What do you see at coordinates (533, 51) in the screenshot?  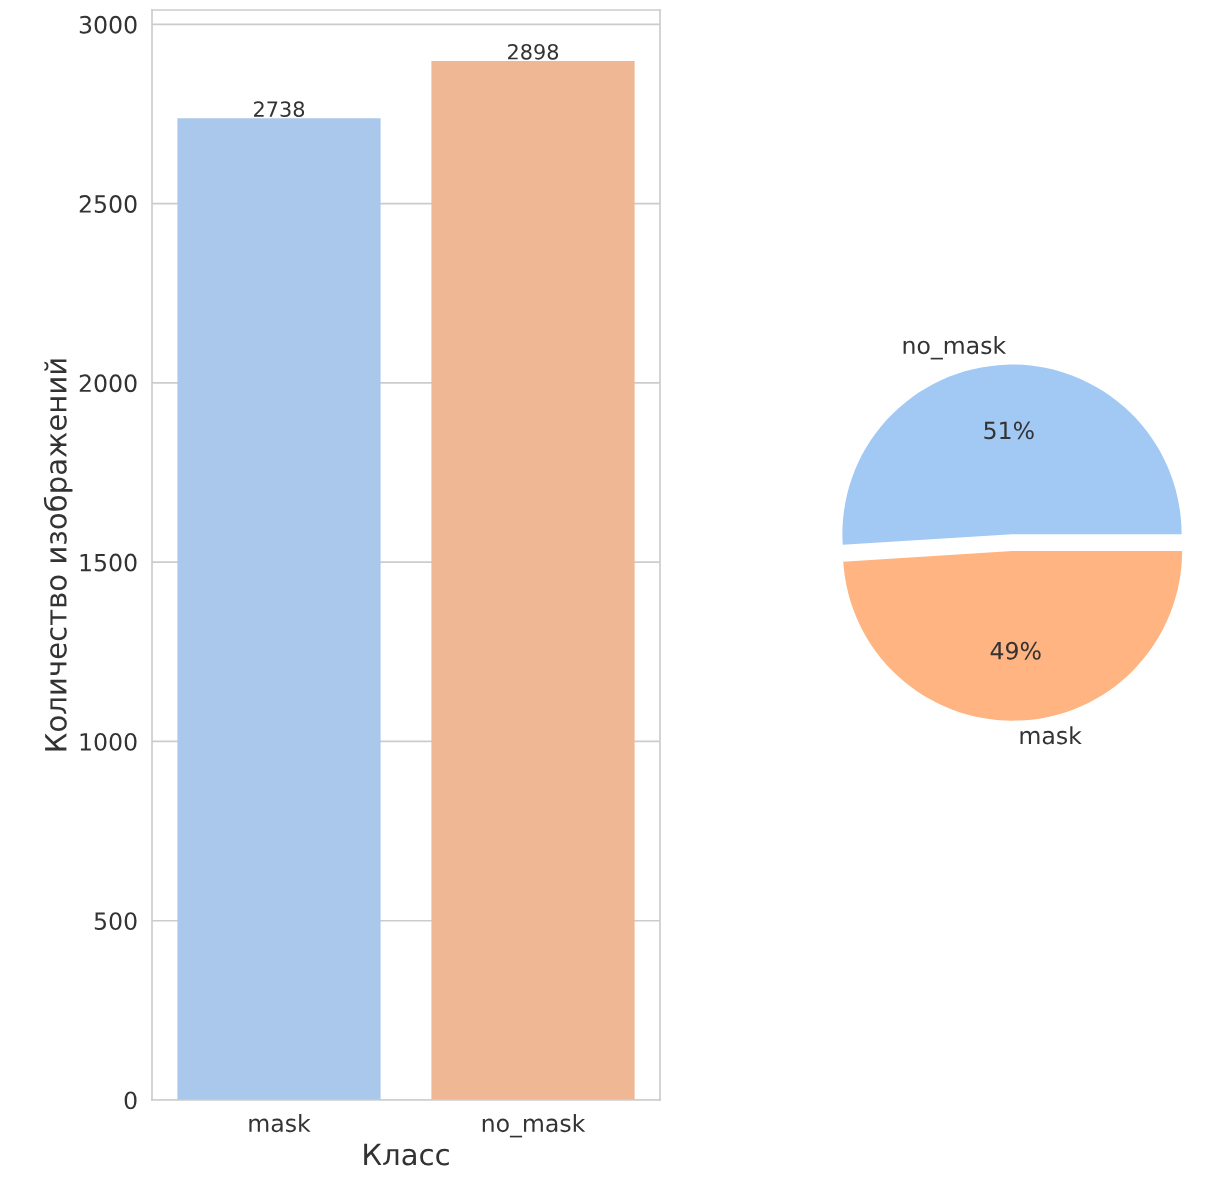 I see `data-label: 2898` at bounding box center [533, 51].